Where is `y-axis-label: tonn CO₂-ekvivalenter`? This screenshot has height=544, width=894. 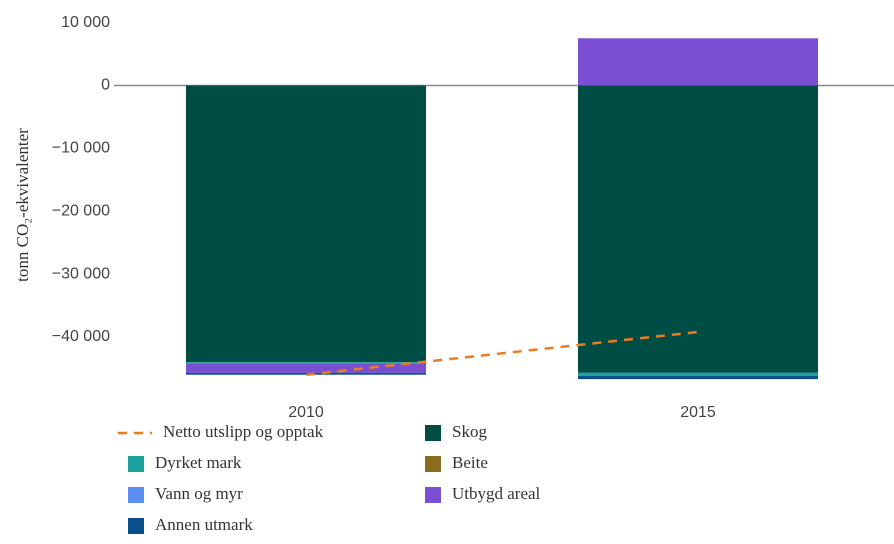 y-axis-label: tonn CO₂-ekvivalenter is located at coordinates (22, 205).